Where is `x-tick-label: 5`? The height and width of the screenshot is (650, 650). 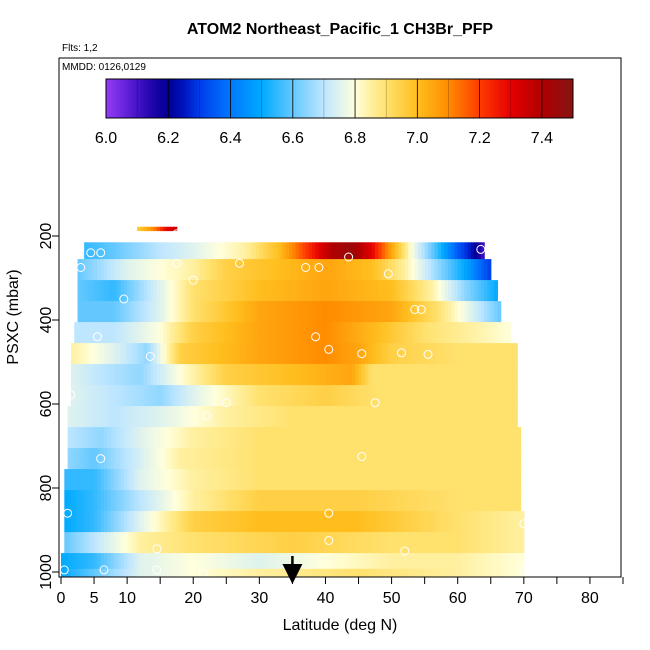 x-tick-label: 5 is located at coordinates (94, 598).